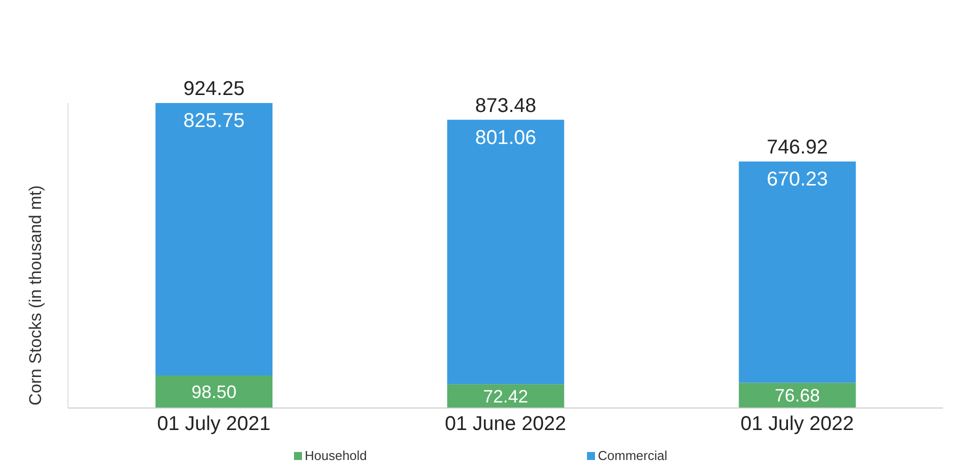 The image size is (975, 475). Describe the element at coordinates (505, 105) in the screenshot. I see `total-label: 873.48` at that location.